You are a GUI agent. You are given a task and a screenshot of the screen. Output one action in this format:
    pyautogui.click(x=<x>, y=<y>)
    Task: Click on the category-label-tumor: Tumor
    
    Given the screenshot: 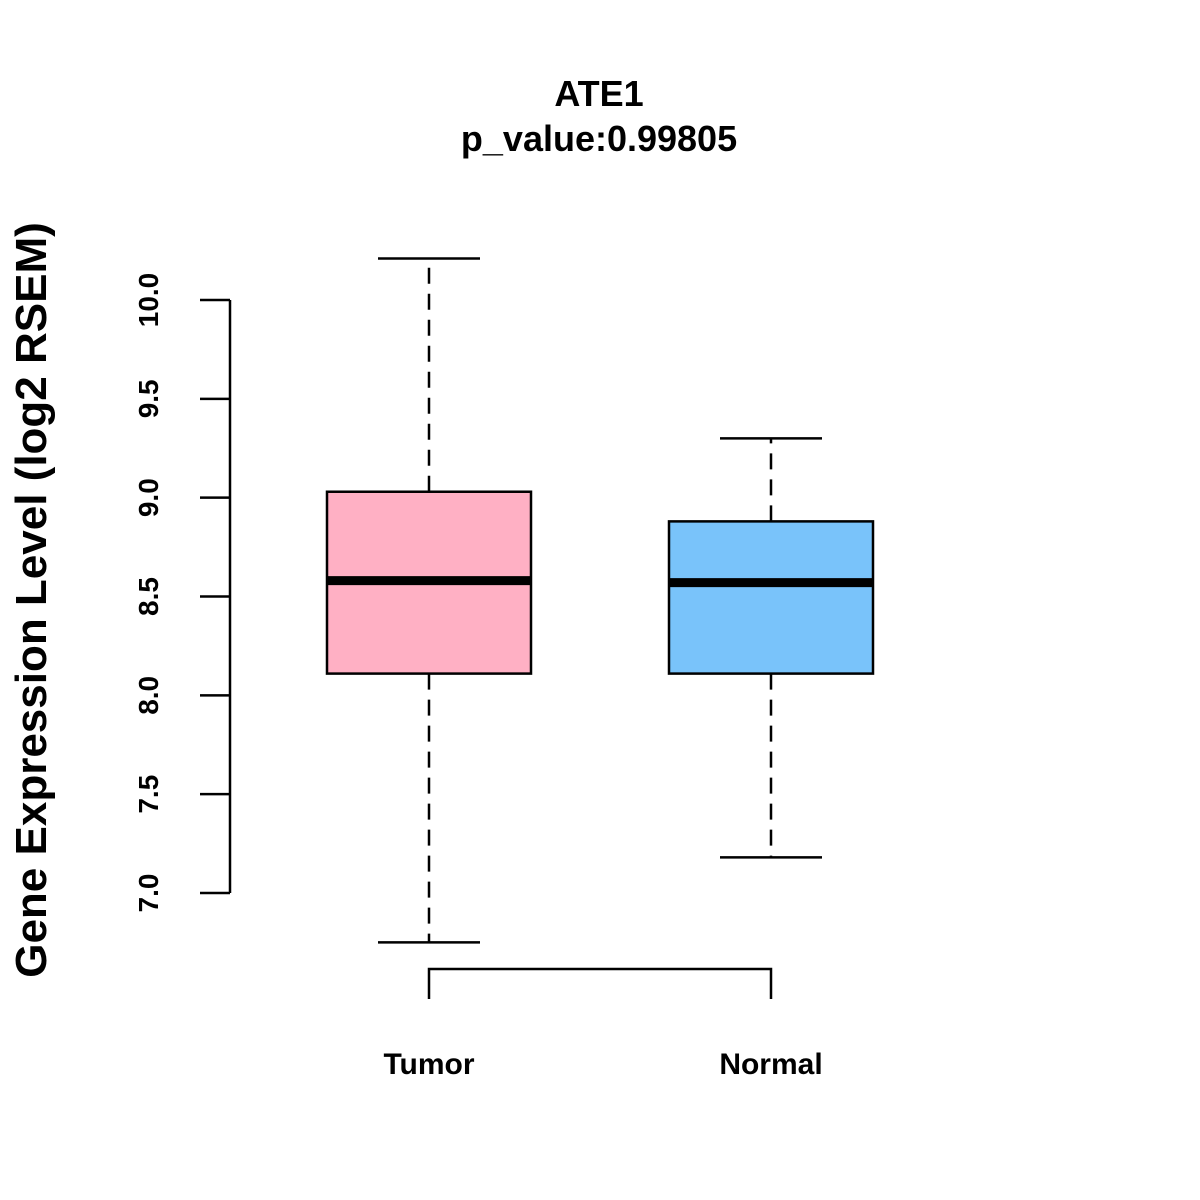 What is the action you would take?
    pyautogui.click(x=428, y=1064)
    